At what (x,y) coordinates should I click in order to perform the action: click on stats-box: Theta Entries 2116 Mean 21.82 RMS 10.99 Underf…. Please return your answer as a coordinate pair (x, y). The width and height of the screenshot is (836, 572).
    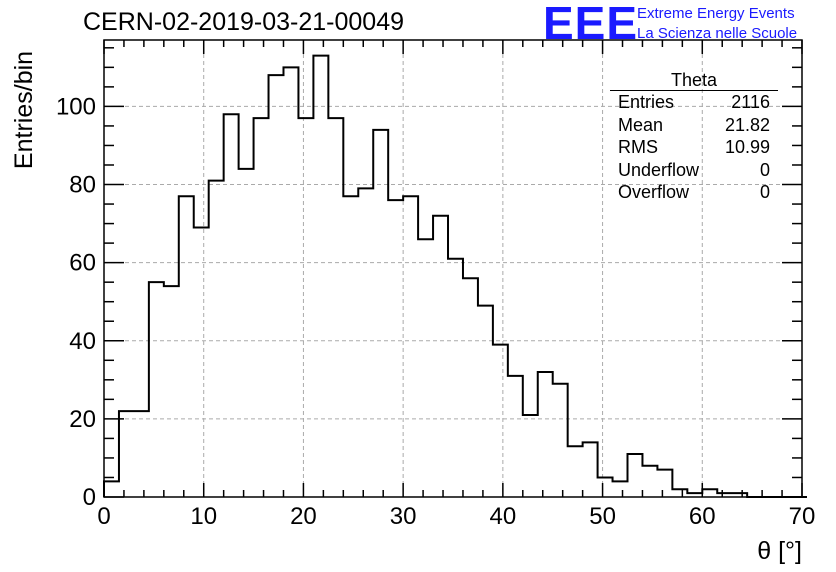
    Looking at the image, I should click on (694, 137).